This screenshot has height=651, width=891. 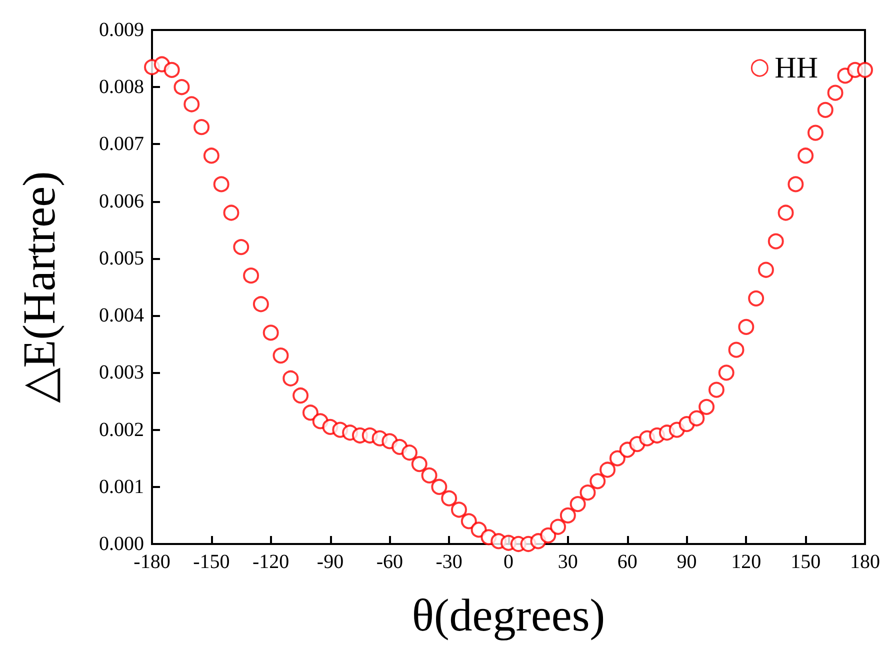 I want to click on y-tick-label: 0.007, so click(x=121, y=144).